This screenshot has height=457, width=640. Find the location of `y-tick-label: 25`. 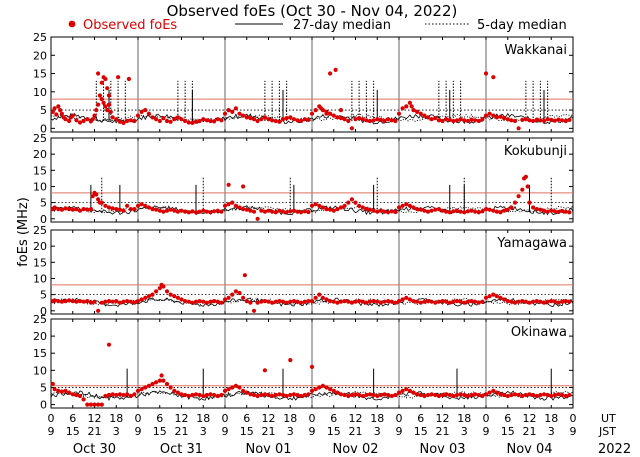

y-tick-label: 25 is located at coordinates (40, 319).